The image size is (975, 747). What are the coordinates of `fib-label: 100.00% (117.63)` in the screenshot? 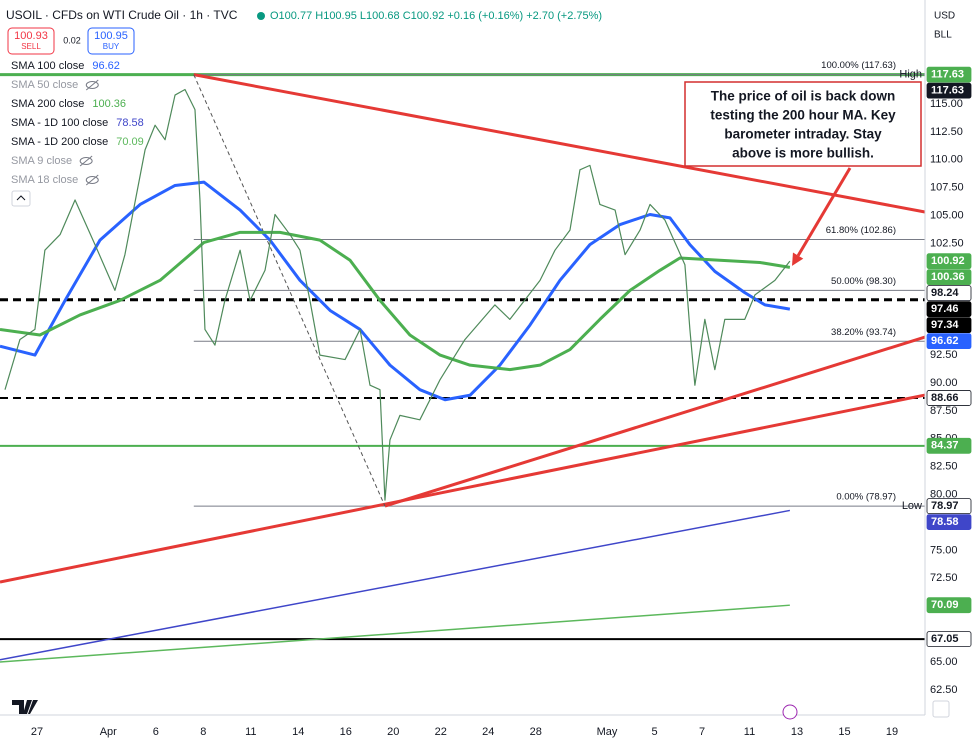 It's located at (858, 65).